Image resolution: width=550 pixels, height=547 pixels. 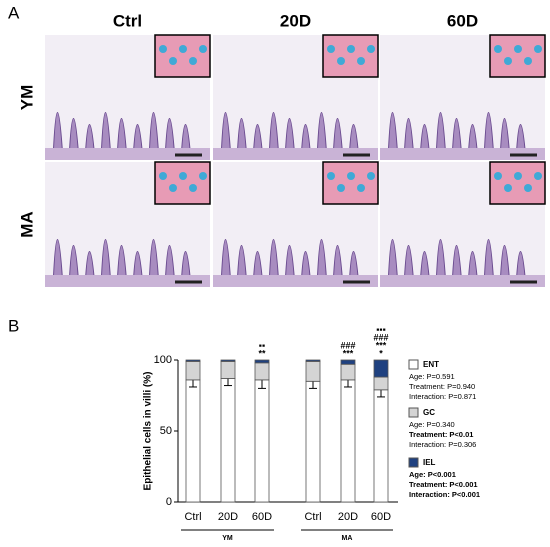 What do you see at coordinates (443, 484) in the screenshot?
I see `legend-stat: Treatment: P<0.001` at bounding box center [443, 484].